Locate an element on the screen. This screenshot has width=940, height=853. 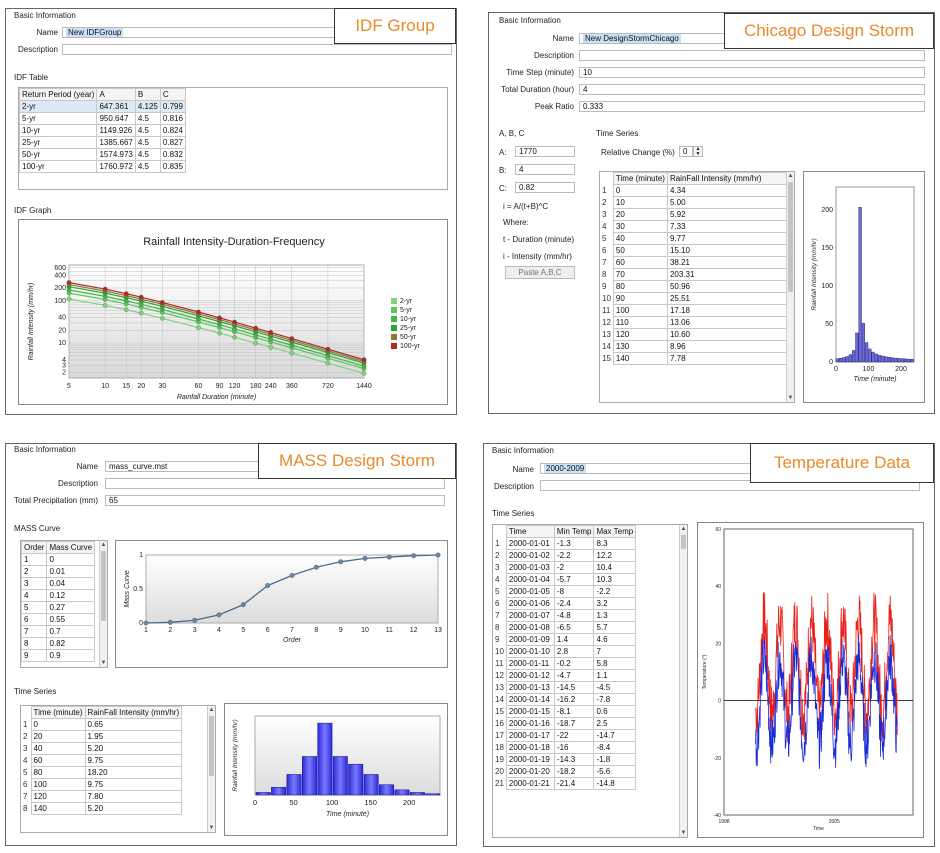
table-row: 25-yr 1385.667 4.5 0.827 is located at coordinates (102, 142).